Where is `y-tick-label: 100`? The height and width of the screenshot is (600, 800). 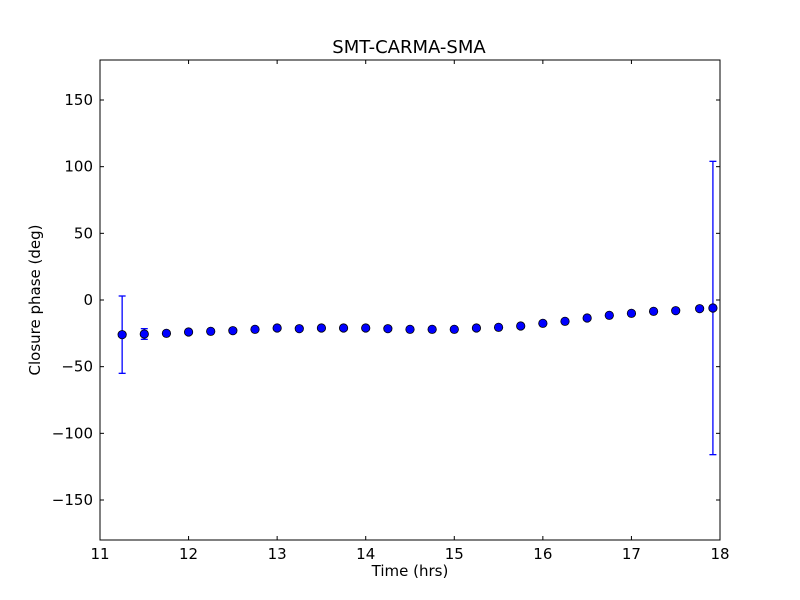
y-tick-label: 100 is located at coordinates (78, 167).